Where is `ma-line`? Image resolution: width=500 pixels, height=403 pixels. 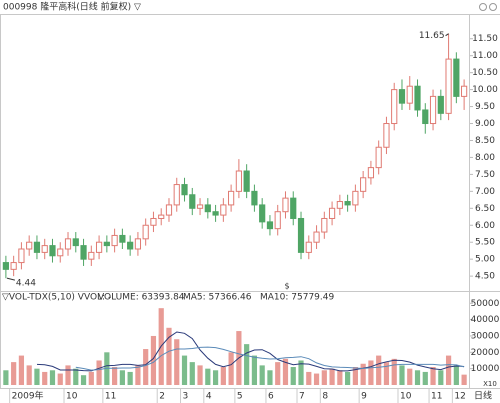
ma-line is located at coordinates (250, 351).